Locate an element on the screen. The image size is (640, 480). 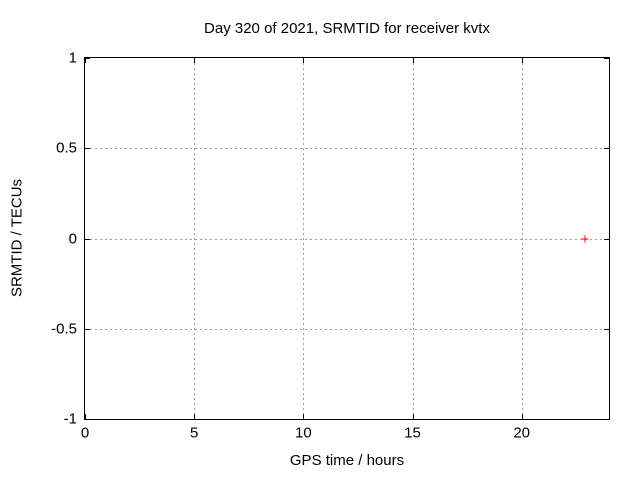
x-axis-label: GPS time / hours is located at coordinates (347, 460).